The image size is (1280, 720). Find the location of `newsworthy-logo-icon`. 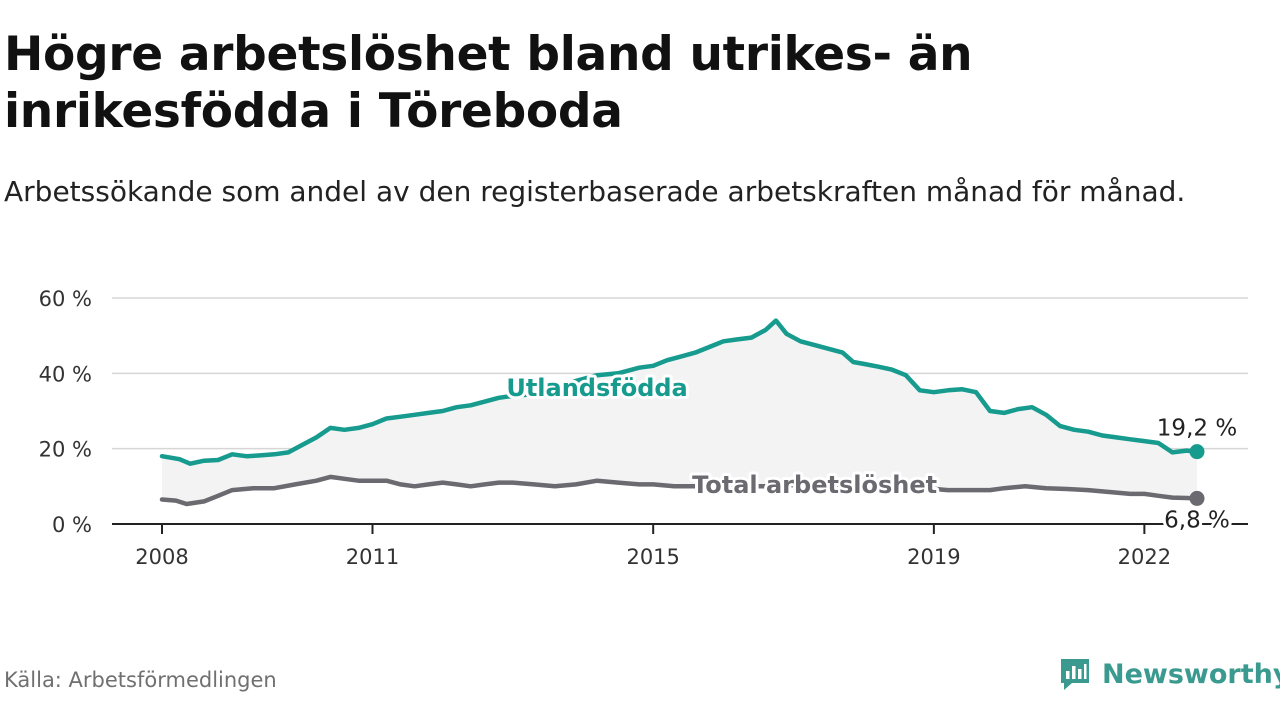

newsworthy-logo-icon is located at coordinates (1075, 674).